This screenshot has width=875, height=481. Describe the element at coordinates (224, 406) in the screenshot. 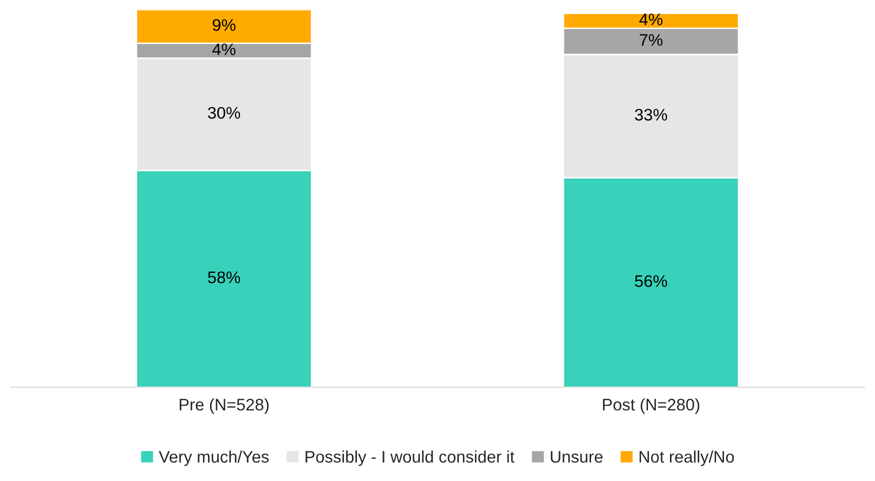

I see `x-tick-label: Pre (N=528)` at that location.